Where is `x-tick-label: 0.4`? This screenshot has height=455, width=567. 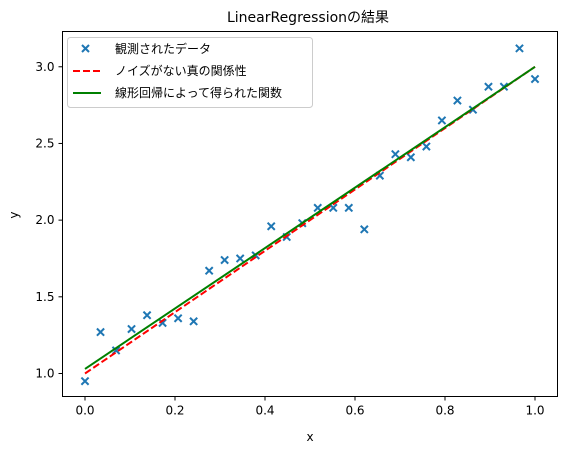
x-tick-label: 0.4 is located at coordinates (264, 411).